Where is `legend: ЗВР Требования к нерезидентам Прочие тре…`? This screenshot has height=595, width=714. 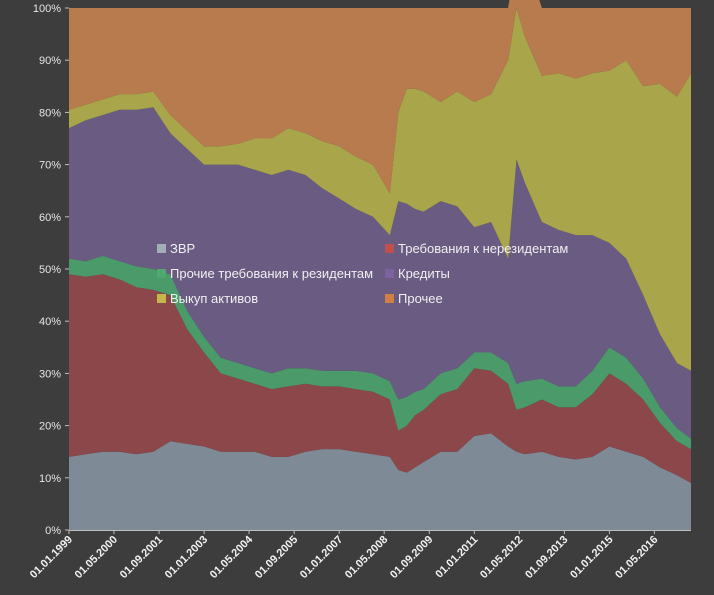
legend: ЗВР Требования к нерезидентам Прочие тре… is located at coordinates (362, 273).